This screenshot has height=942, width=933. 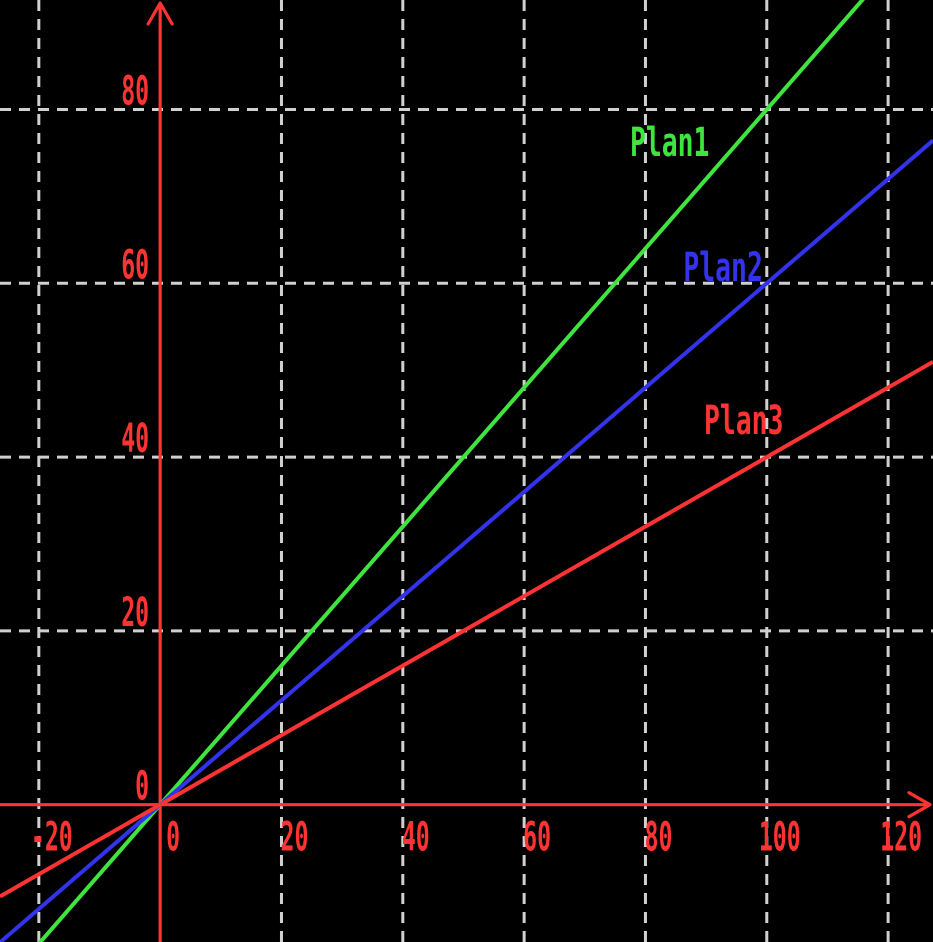 I want to click on y-tick-label-40: 40, so click(x=135, y=438).